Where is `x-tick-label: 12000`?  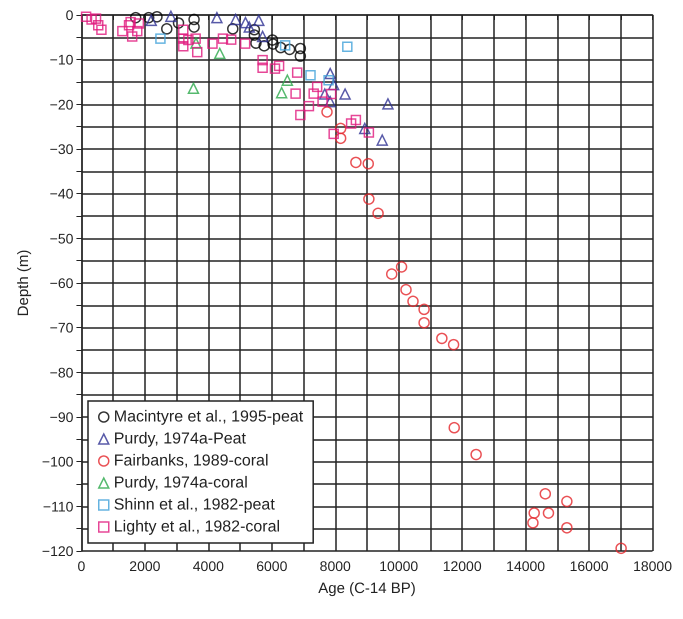 x-tick-label: 12000 is located at coordinates (462, 566).